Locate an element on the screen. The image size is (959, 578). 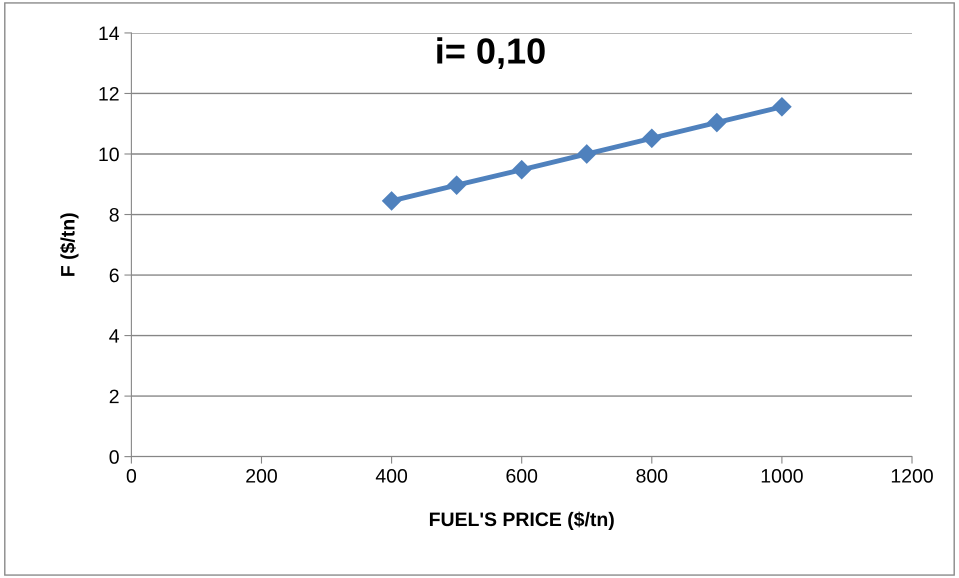
x-tick-label: 400 is located at coordinates (392, 475).